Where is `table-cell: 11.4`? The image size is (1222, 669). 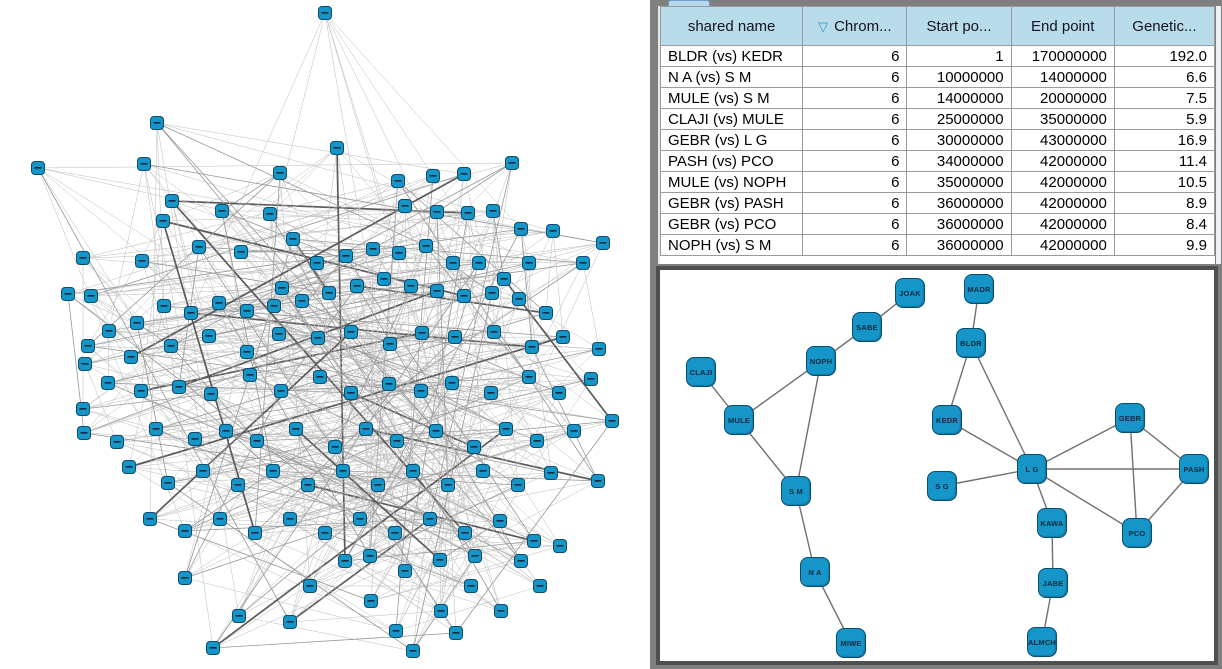
table-cell: 11.4 is located at coordinates (1164, 161).